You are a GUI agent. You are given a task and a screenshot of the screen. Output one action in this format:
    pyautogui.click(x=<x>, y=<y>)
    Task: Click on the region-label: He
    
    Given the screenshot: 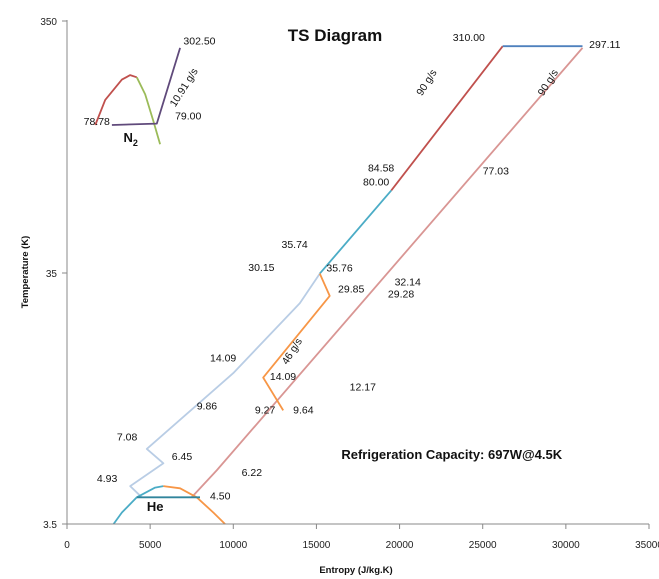 What is the action you would take?
    pyautogui.click(x=155, y=506)
    